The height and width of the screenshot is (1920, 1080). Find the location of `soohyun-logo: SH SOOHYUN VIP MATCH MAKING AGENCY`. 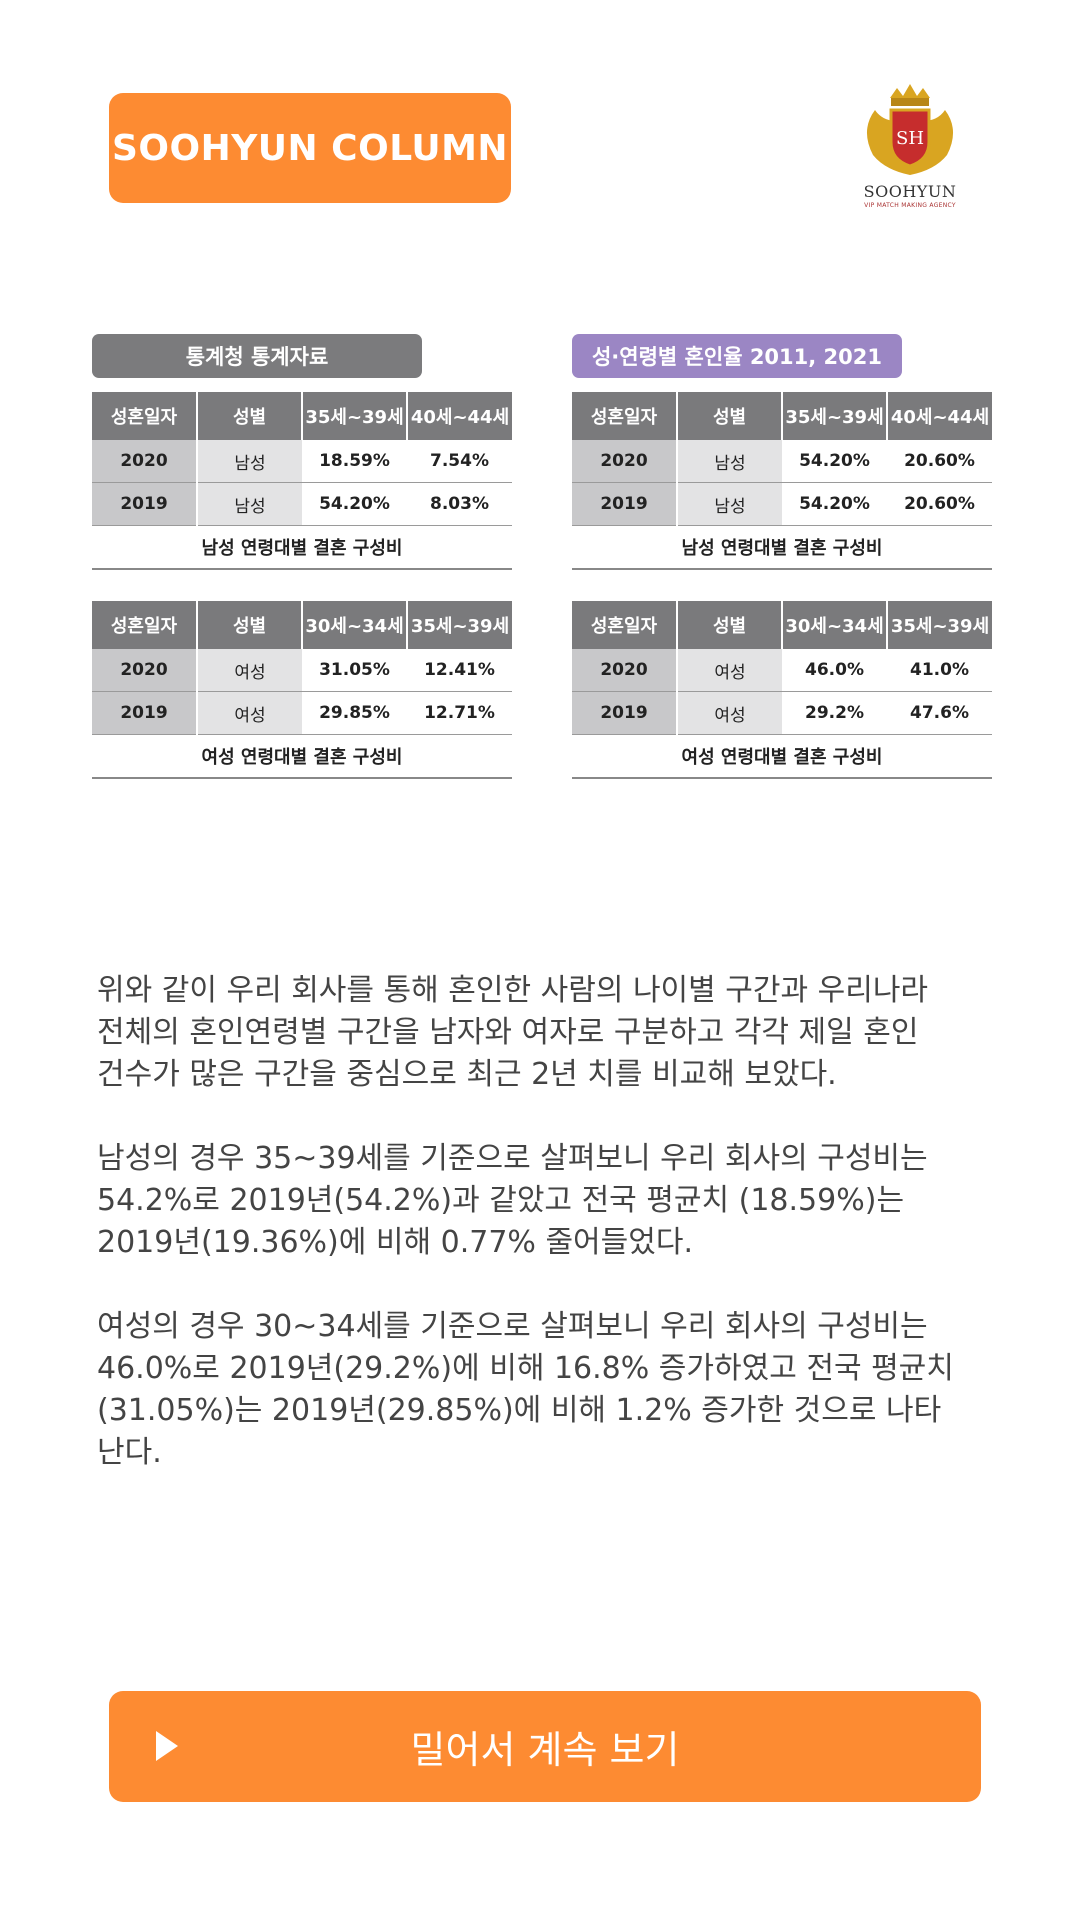

soohyun-logo: SH SOOHYUN VIP MATCH MAKING AGENCY is located at coordinates (910, 147).